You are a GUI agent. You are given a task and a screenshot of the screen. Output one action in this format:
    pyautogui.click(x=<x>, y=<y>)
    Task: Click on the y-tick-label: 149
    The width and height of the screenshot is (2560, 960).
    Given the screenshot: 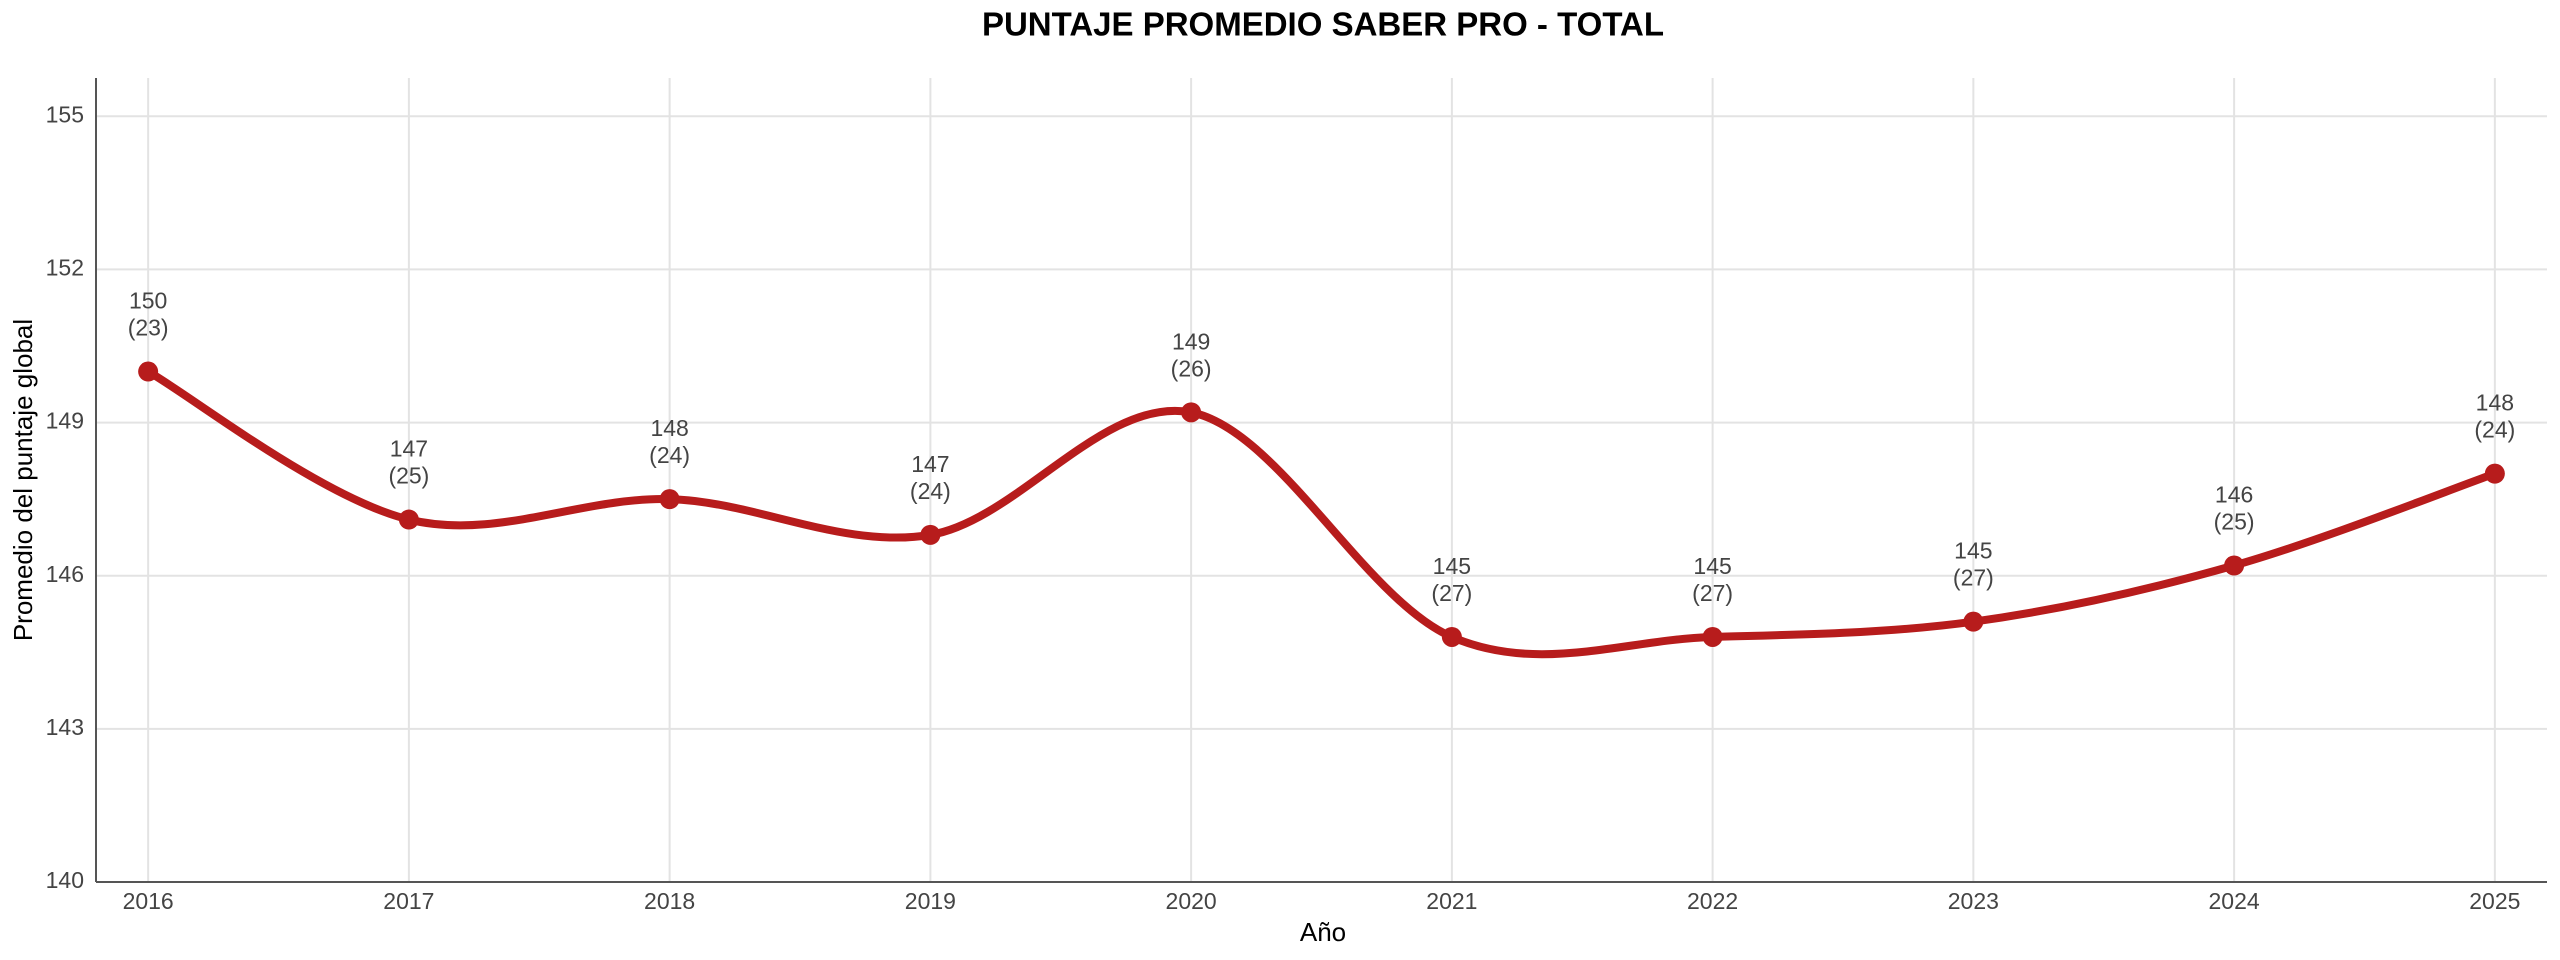 What is the action you would take?
    pyautogui.click(x=65, y=421)
    